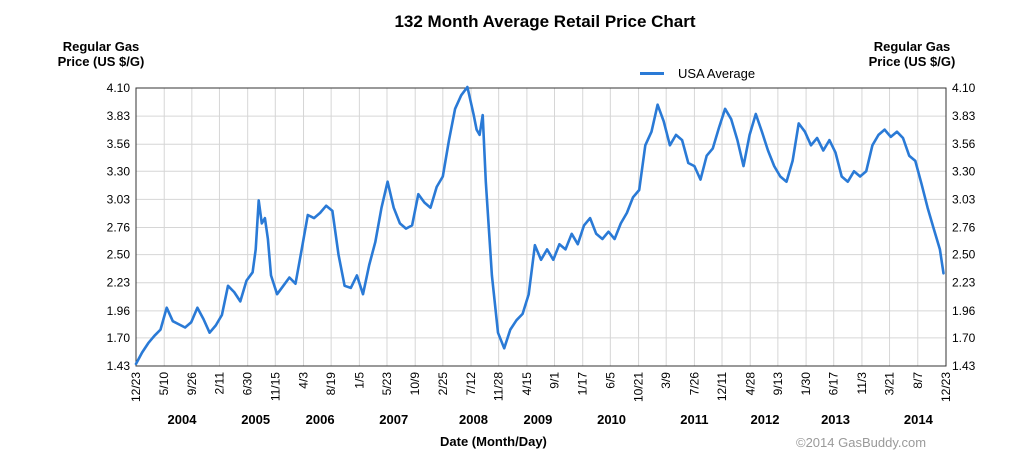  Describe the element at coordinates (964, 88) in the screenshot. I see `y-tick-label-right: 4.10` at that location.